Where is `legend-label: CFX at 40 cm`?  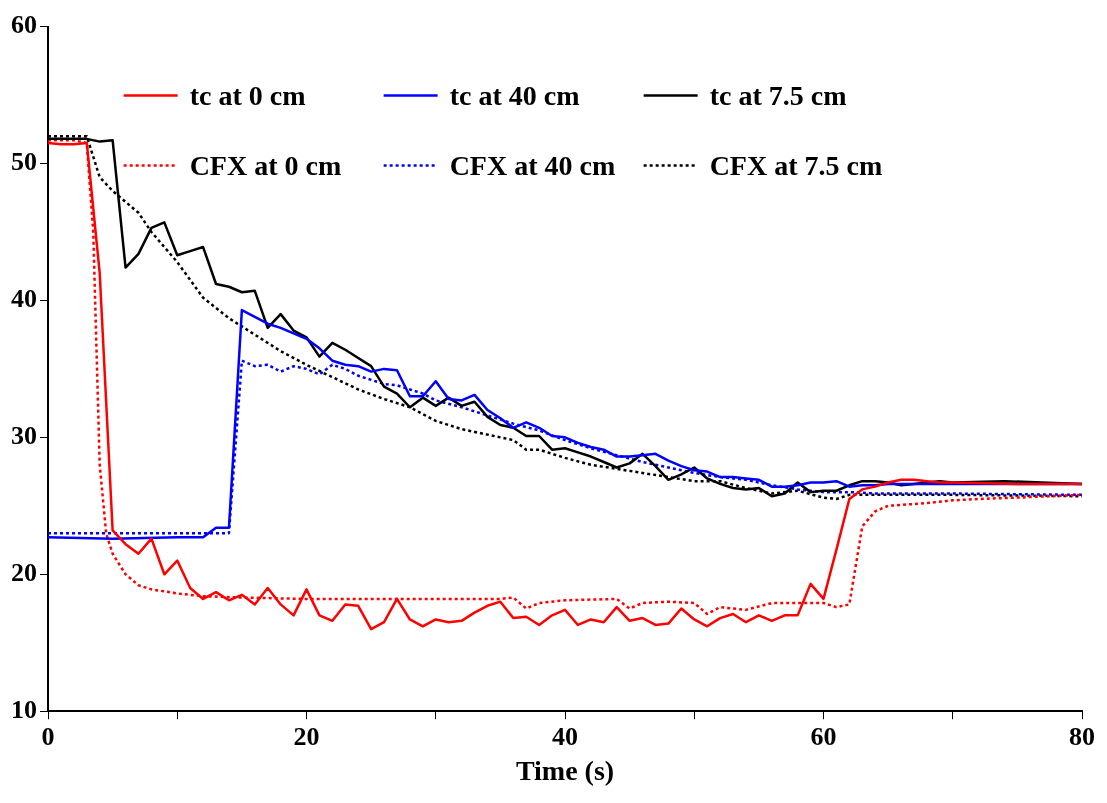
legend-label: CFX at 40 cm is located at coordinates (532, 165).